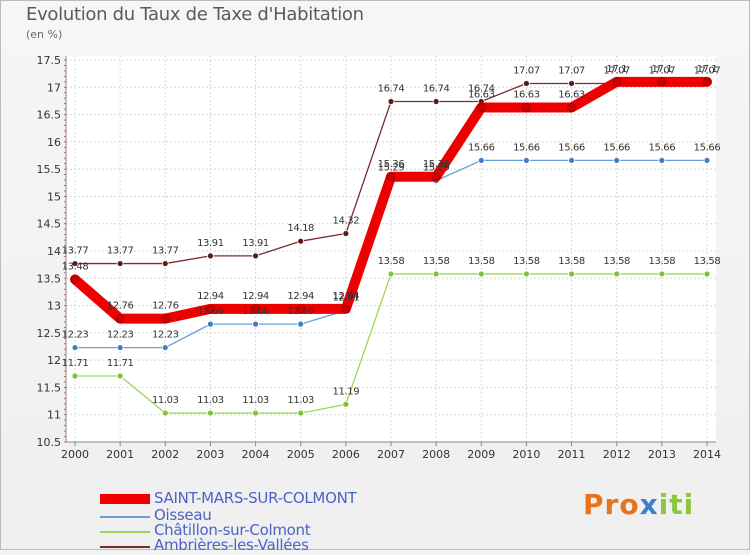  What do you see at coordinates (232, 530) in the screenshot?
I see `legend-label: Châtillon-sur-Colmont` at bounding box center [232, 530].